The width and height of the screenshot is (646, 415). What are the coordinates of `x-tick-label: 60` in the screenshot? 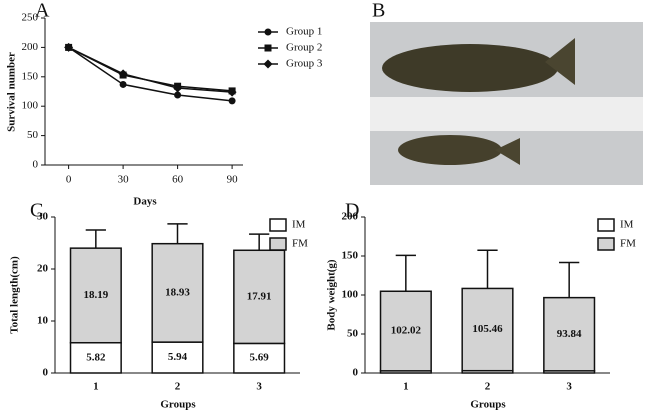 It's located at (178, 180).